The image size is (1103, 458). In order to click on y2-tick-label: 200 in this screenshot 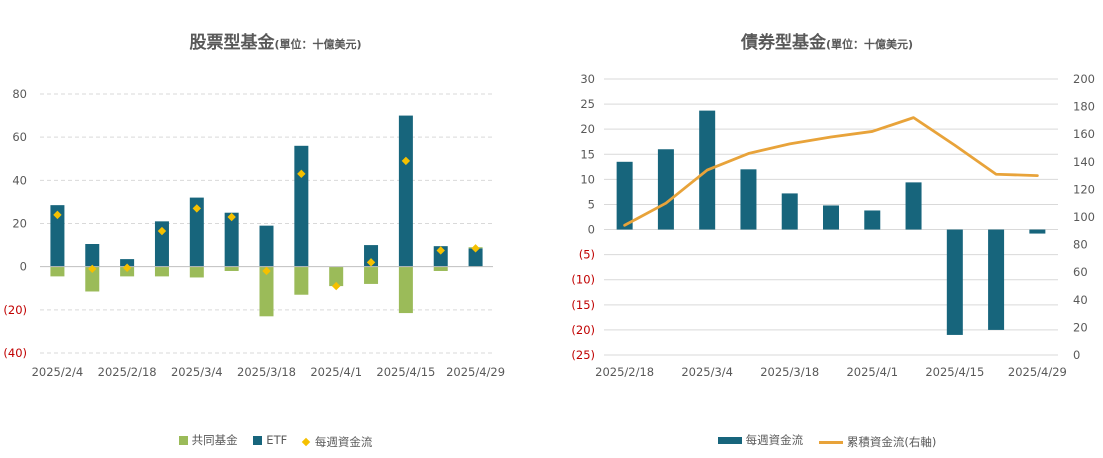, I will do `click(1084, 79)`.